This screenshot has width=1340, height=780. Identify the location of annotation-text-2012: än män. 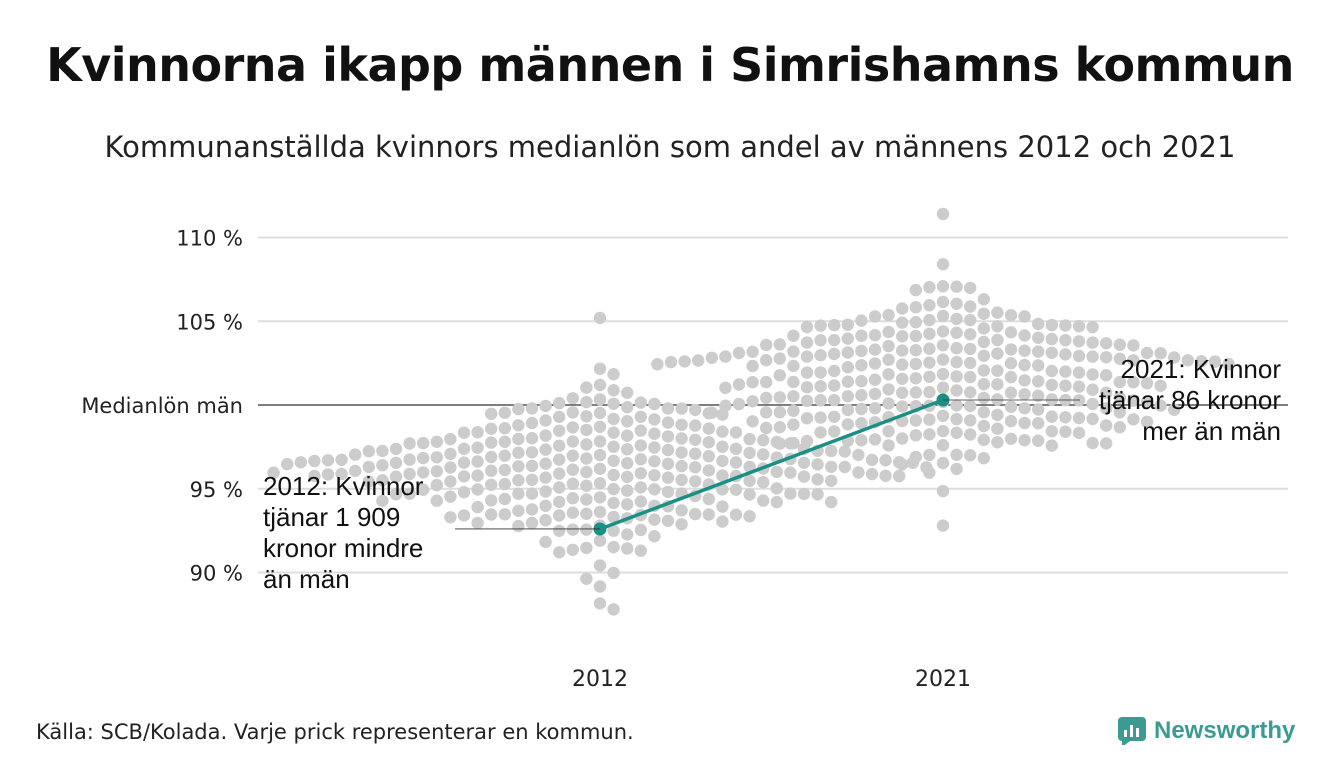
(306, 579).